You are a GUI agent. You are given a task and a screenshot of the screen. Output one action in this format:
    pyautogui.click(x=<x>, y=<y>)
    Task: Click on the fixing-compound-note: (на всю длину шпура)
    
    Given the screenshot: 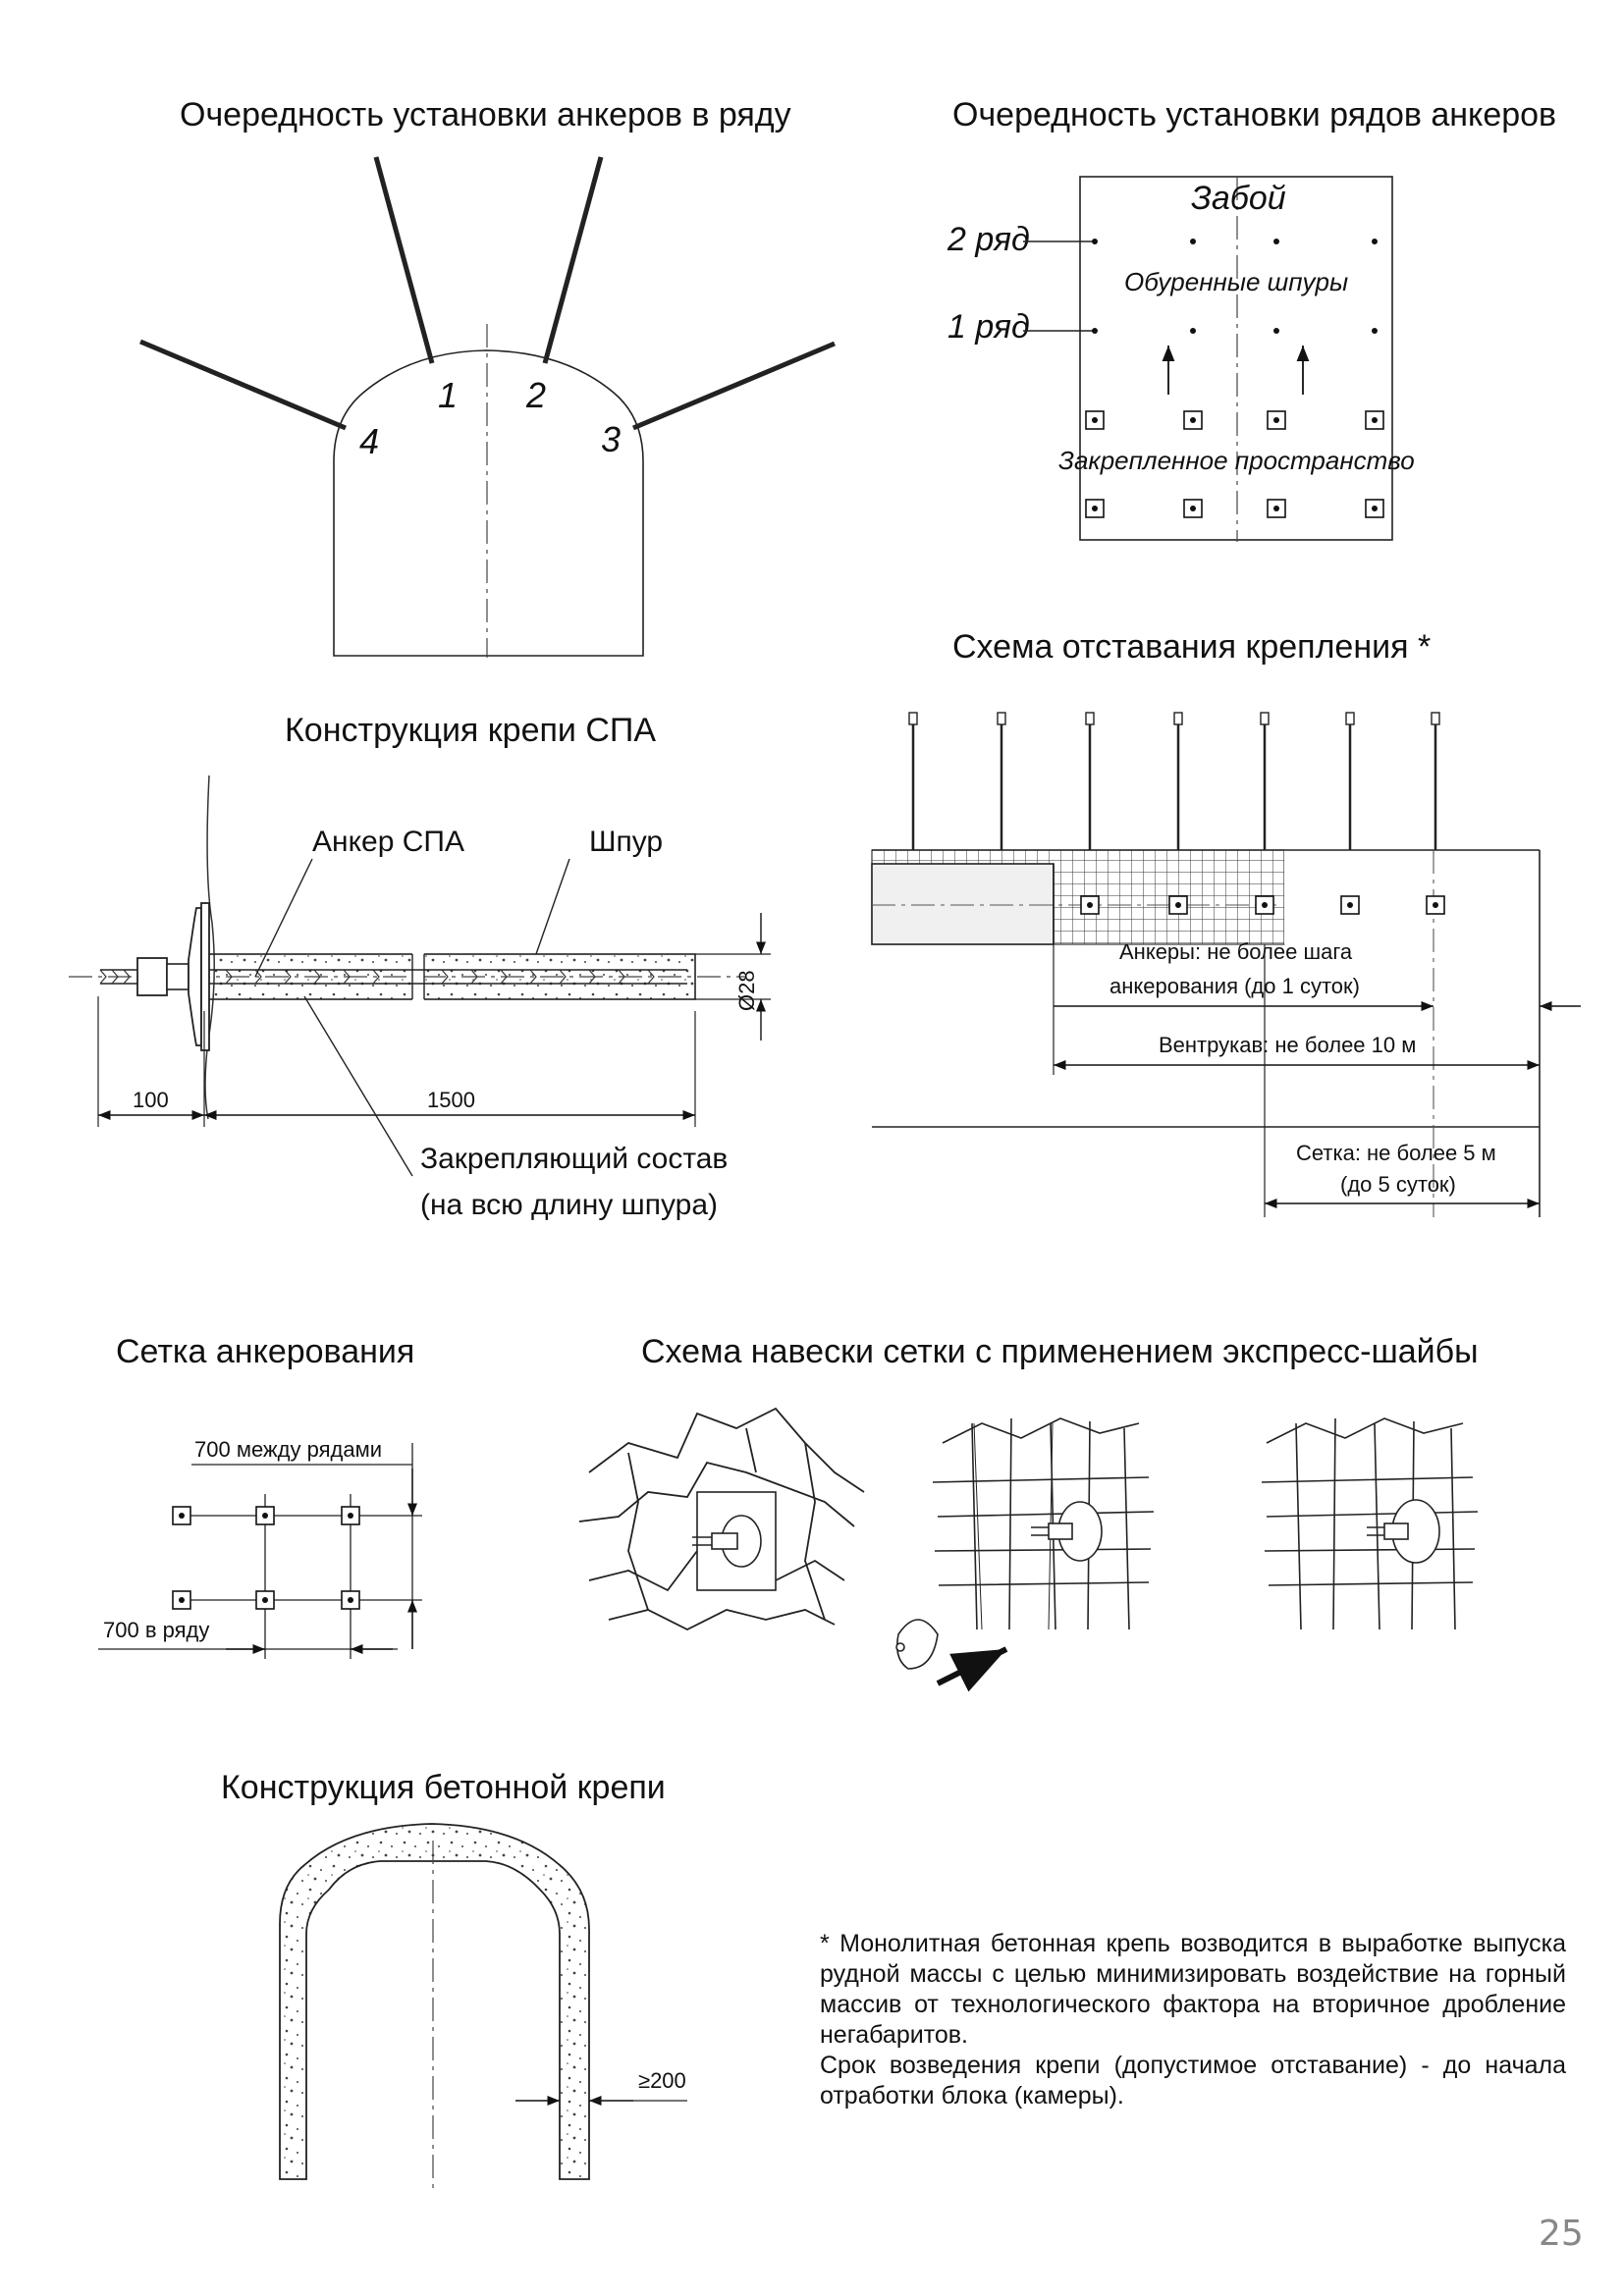 What is the action you would take?
    pyautogui.click(x=569, y=1205)
    